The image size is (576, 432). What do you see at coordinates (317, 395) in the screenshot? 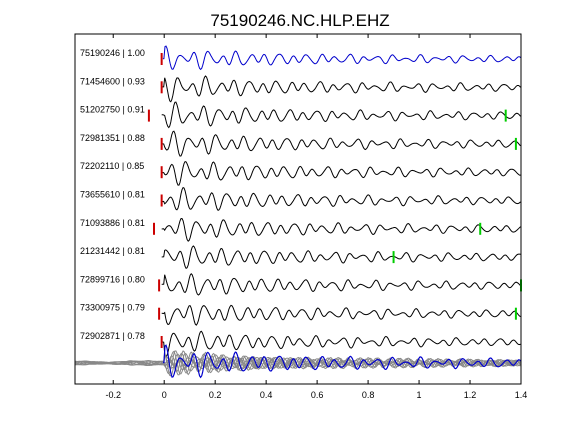
I see `x-tick-label: 0.6` at bounding box center [317, 395].